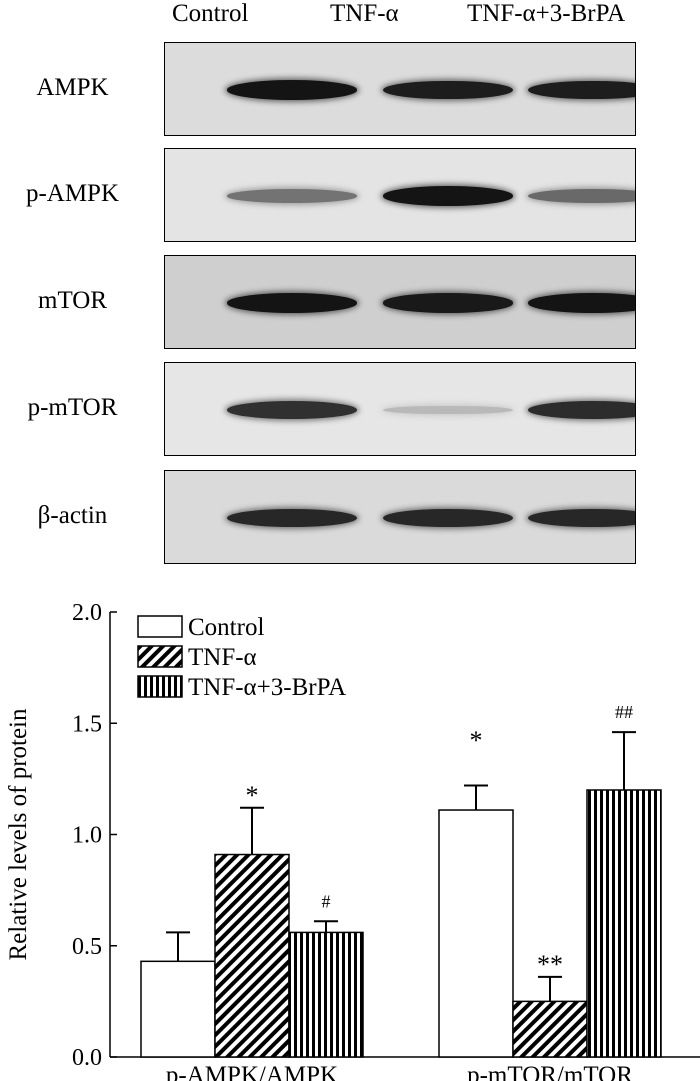 The height and width of the screenshot is (1081, 700). What do you see at coordinates (252, 1071) in the screenshot?
I see `x-category-label: p-AMPK/AMPK` at bounding box center [252, 1071].